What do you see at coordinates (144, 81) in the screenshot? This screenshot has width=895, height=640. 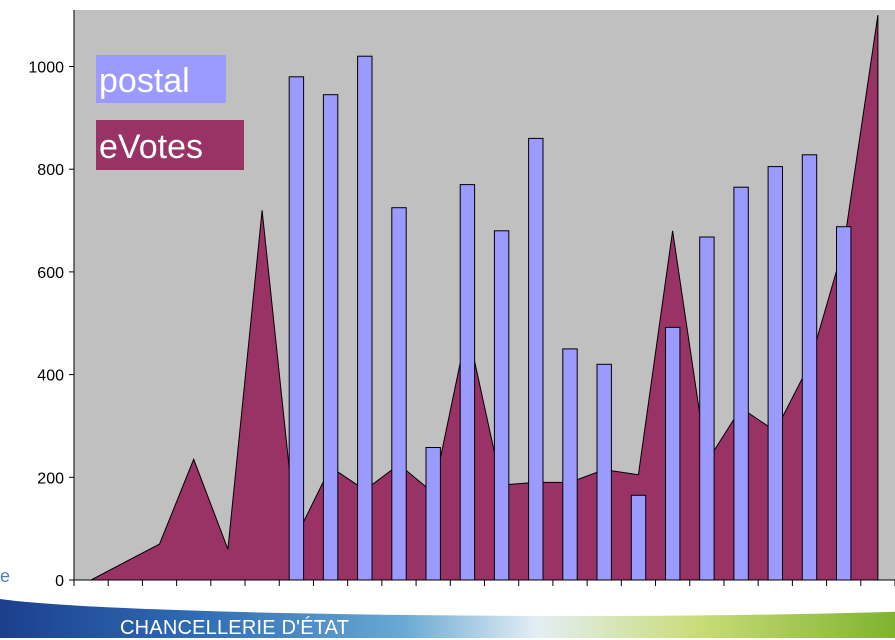 I see `legend-postal-label: postal` at bounding box center [144, 81].